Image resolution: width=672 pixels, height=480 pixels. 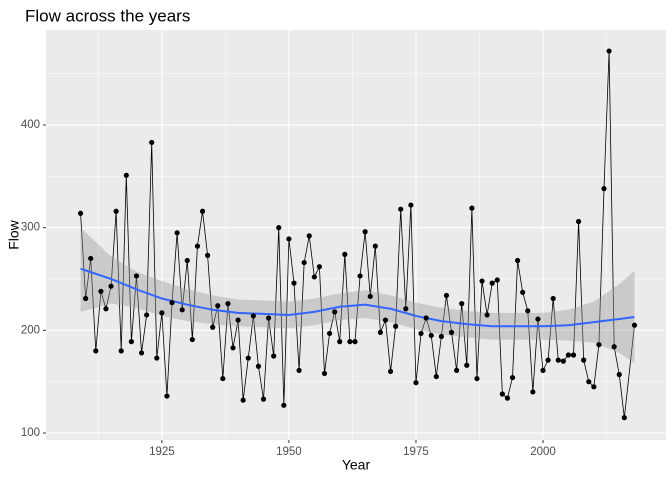 I want to click on x-axis-title: Year, so click(x=356, y=465).